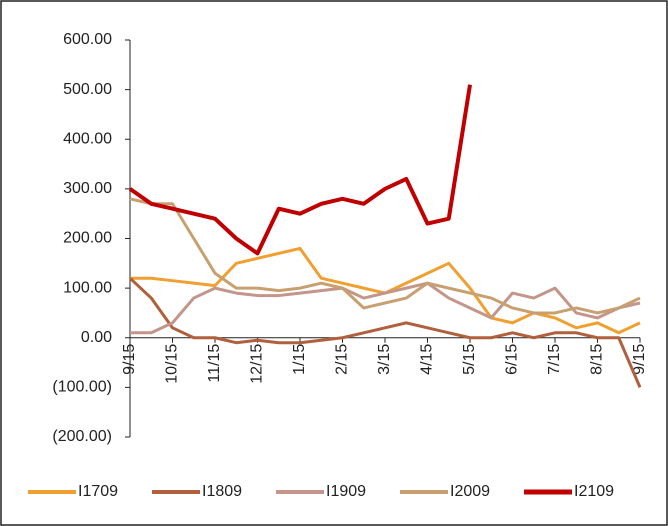 The width and height of the screenshot is (668, 526). I want to click on x-tick-label: 3/15, so click(384, 359).